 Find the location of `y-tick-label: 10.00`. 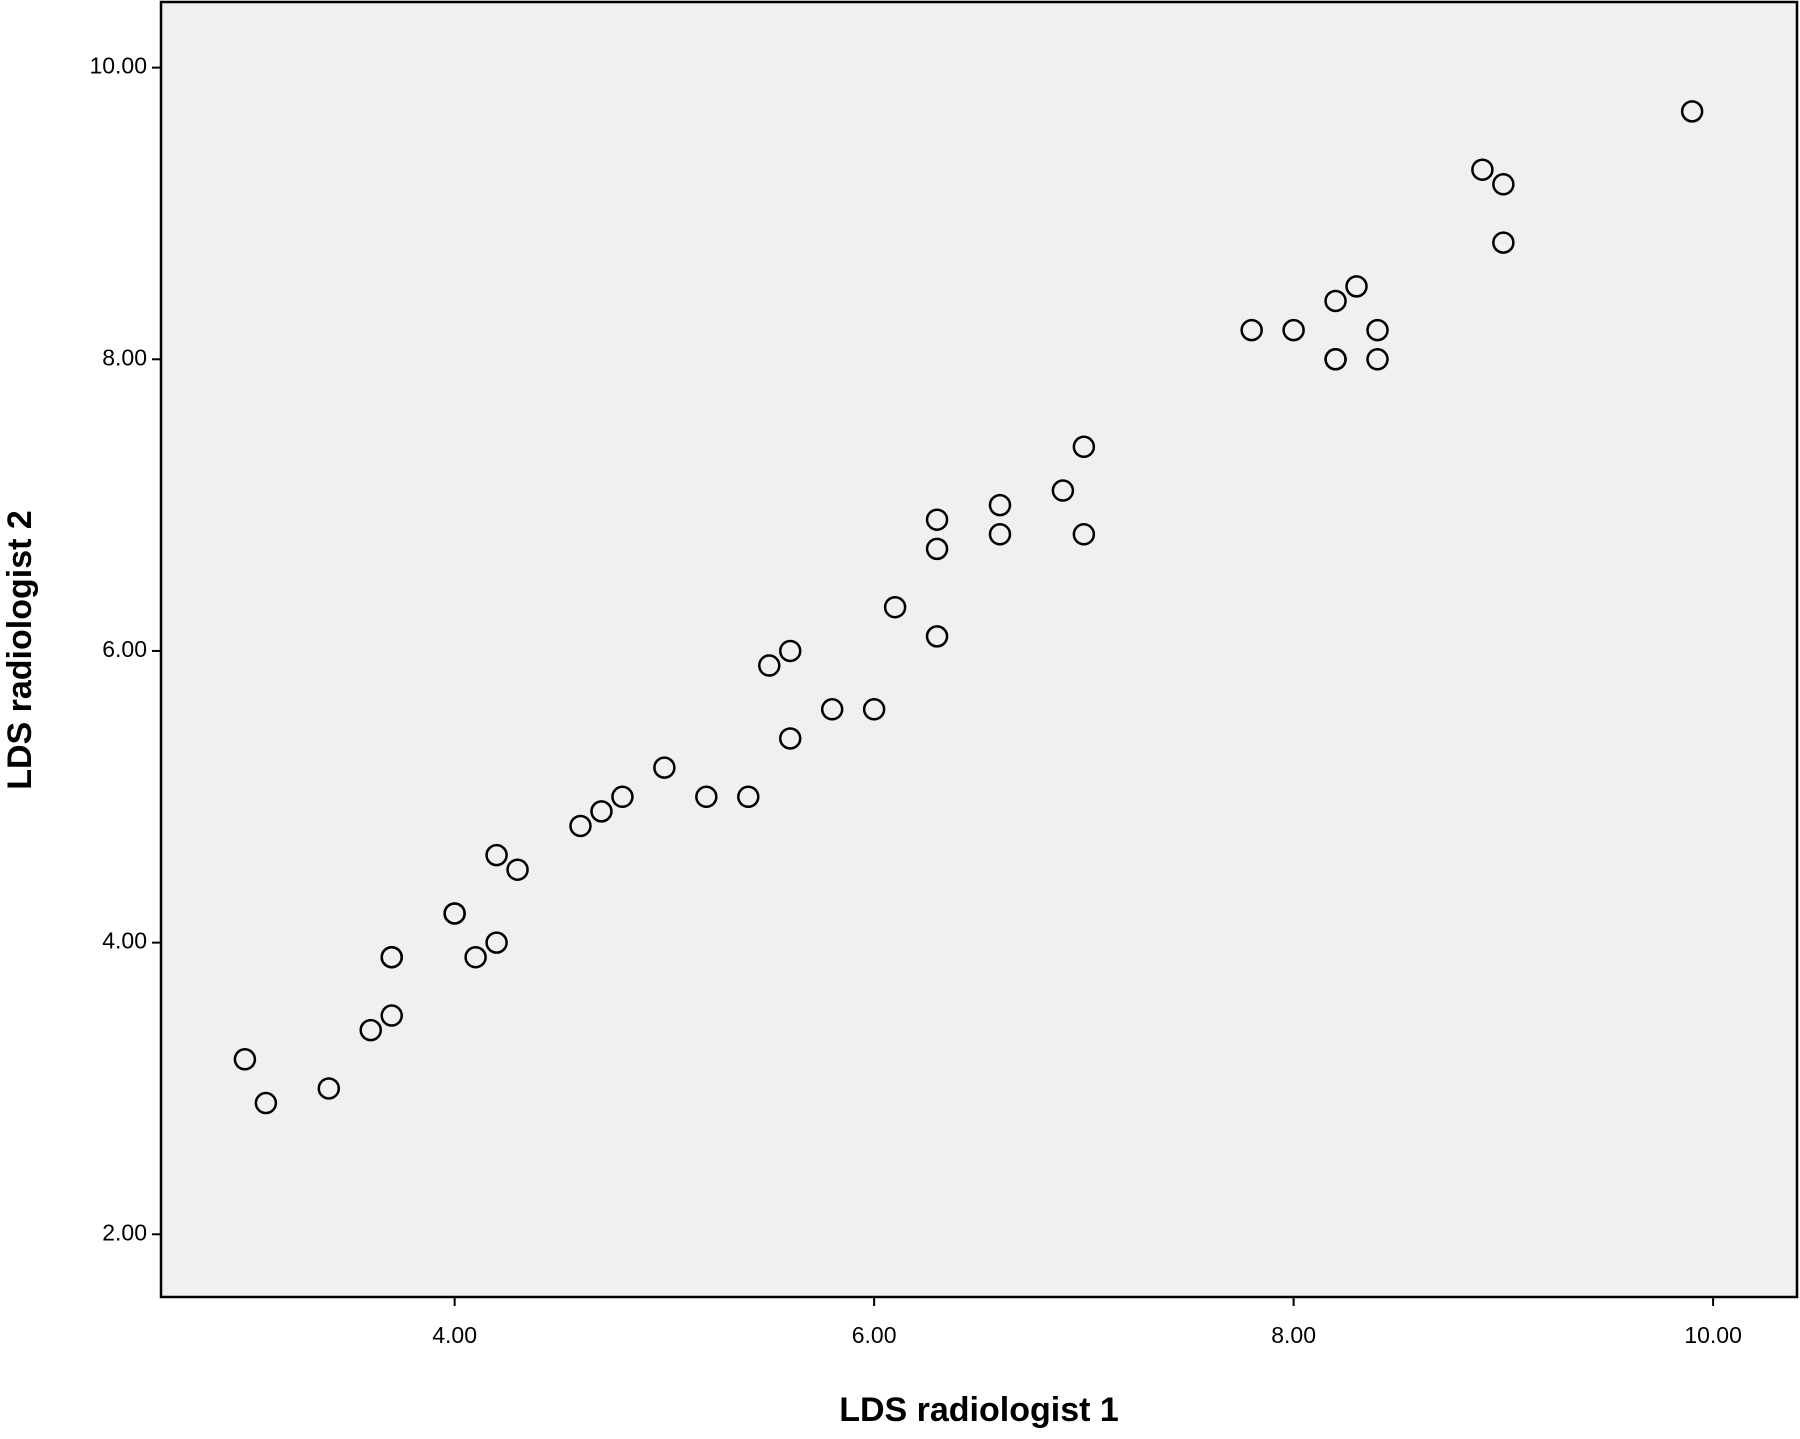

y-tick-label: 10.00 is located at coordinates (118, 66).